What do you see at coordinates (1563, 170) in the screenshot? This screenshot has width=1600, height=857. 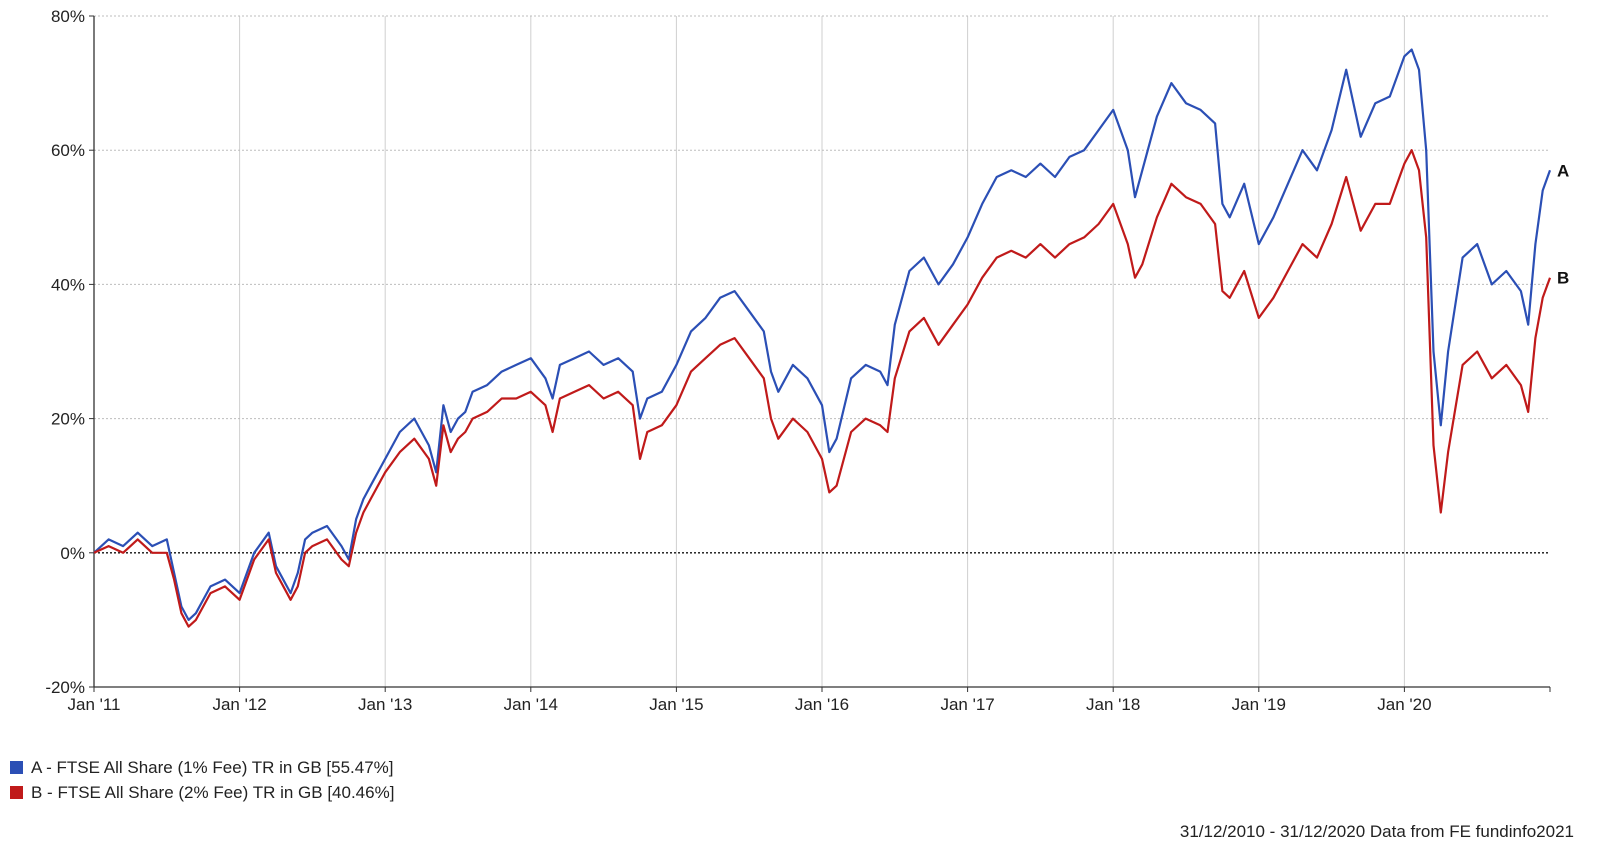 I see `series-end-label-a: A` at bounding box center [1563, 170].